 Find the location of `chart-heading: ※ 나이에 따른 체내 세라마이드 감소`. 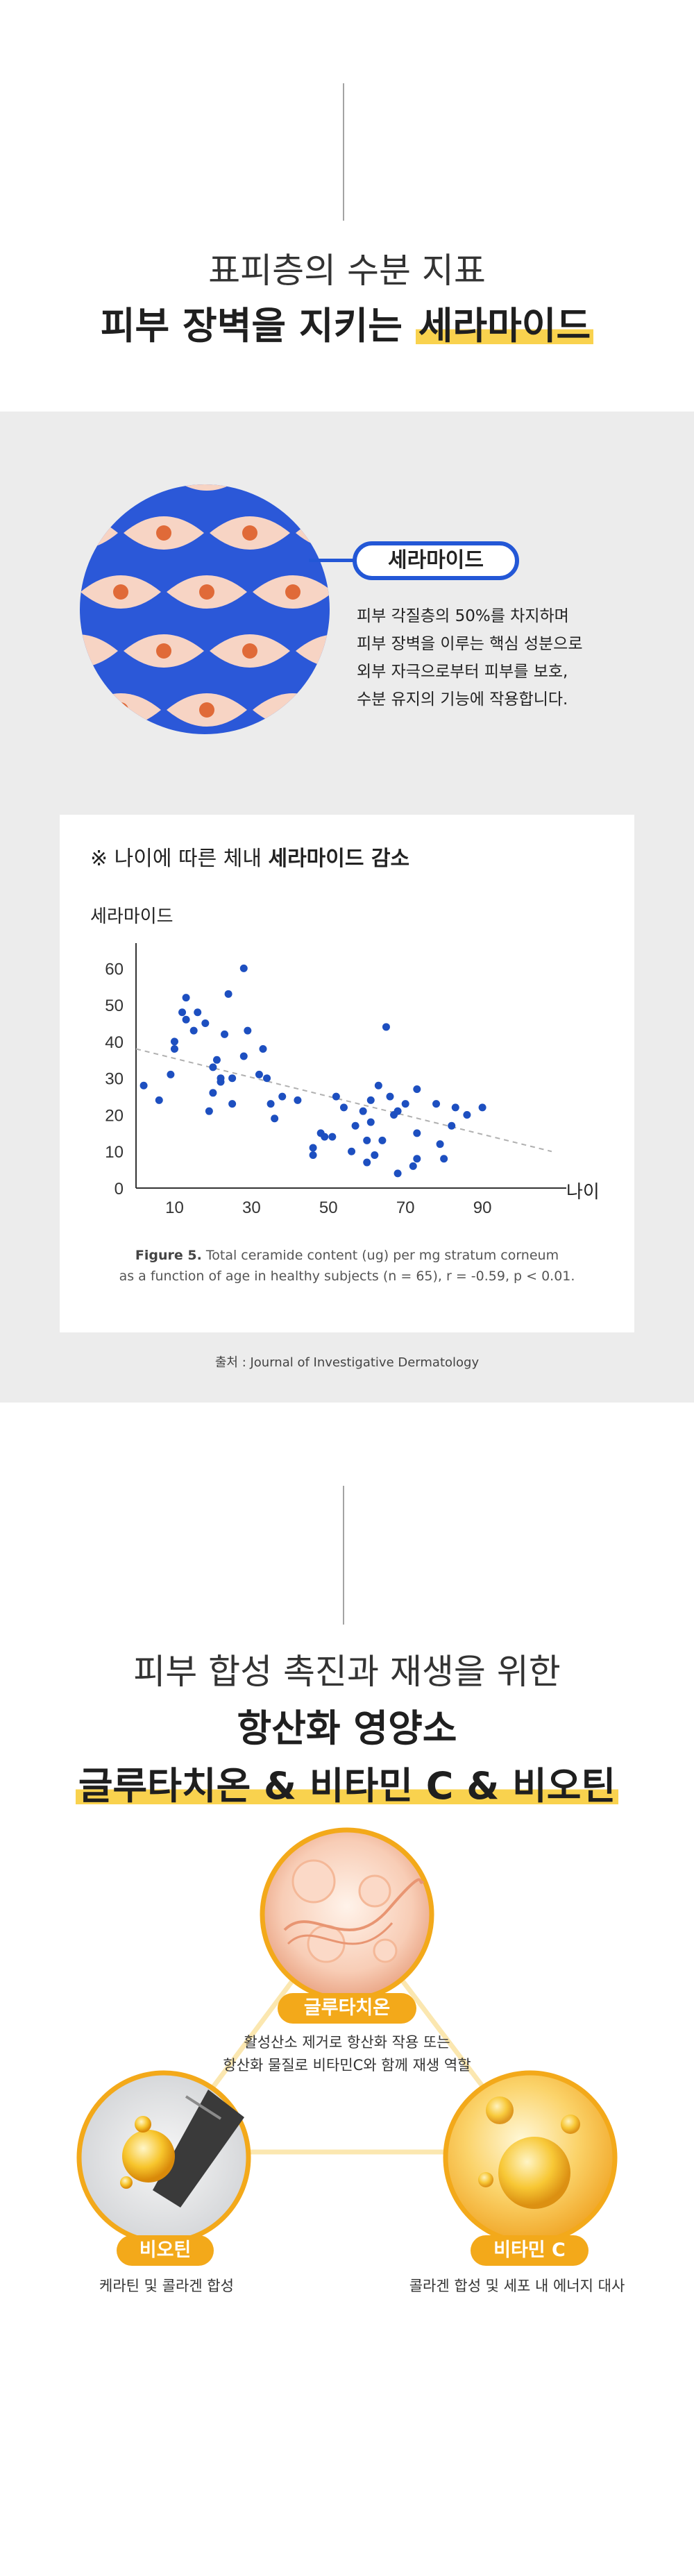

chart-heading: ※ 나이에 따른 체내 세라마이드 감소 is located at coordinates (249, 856).